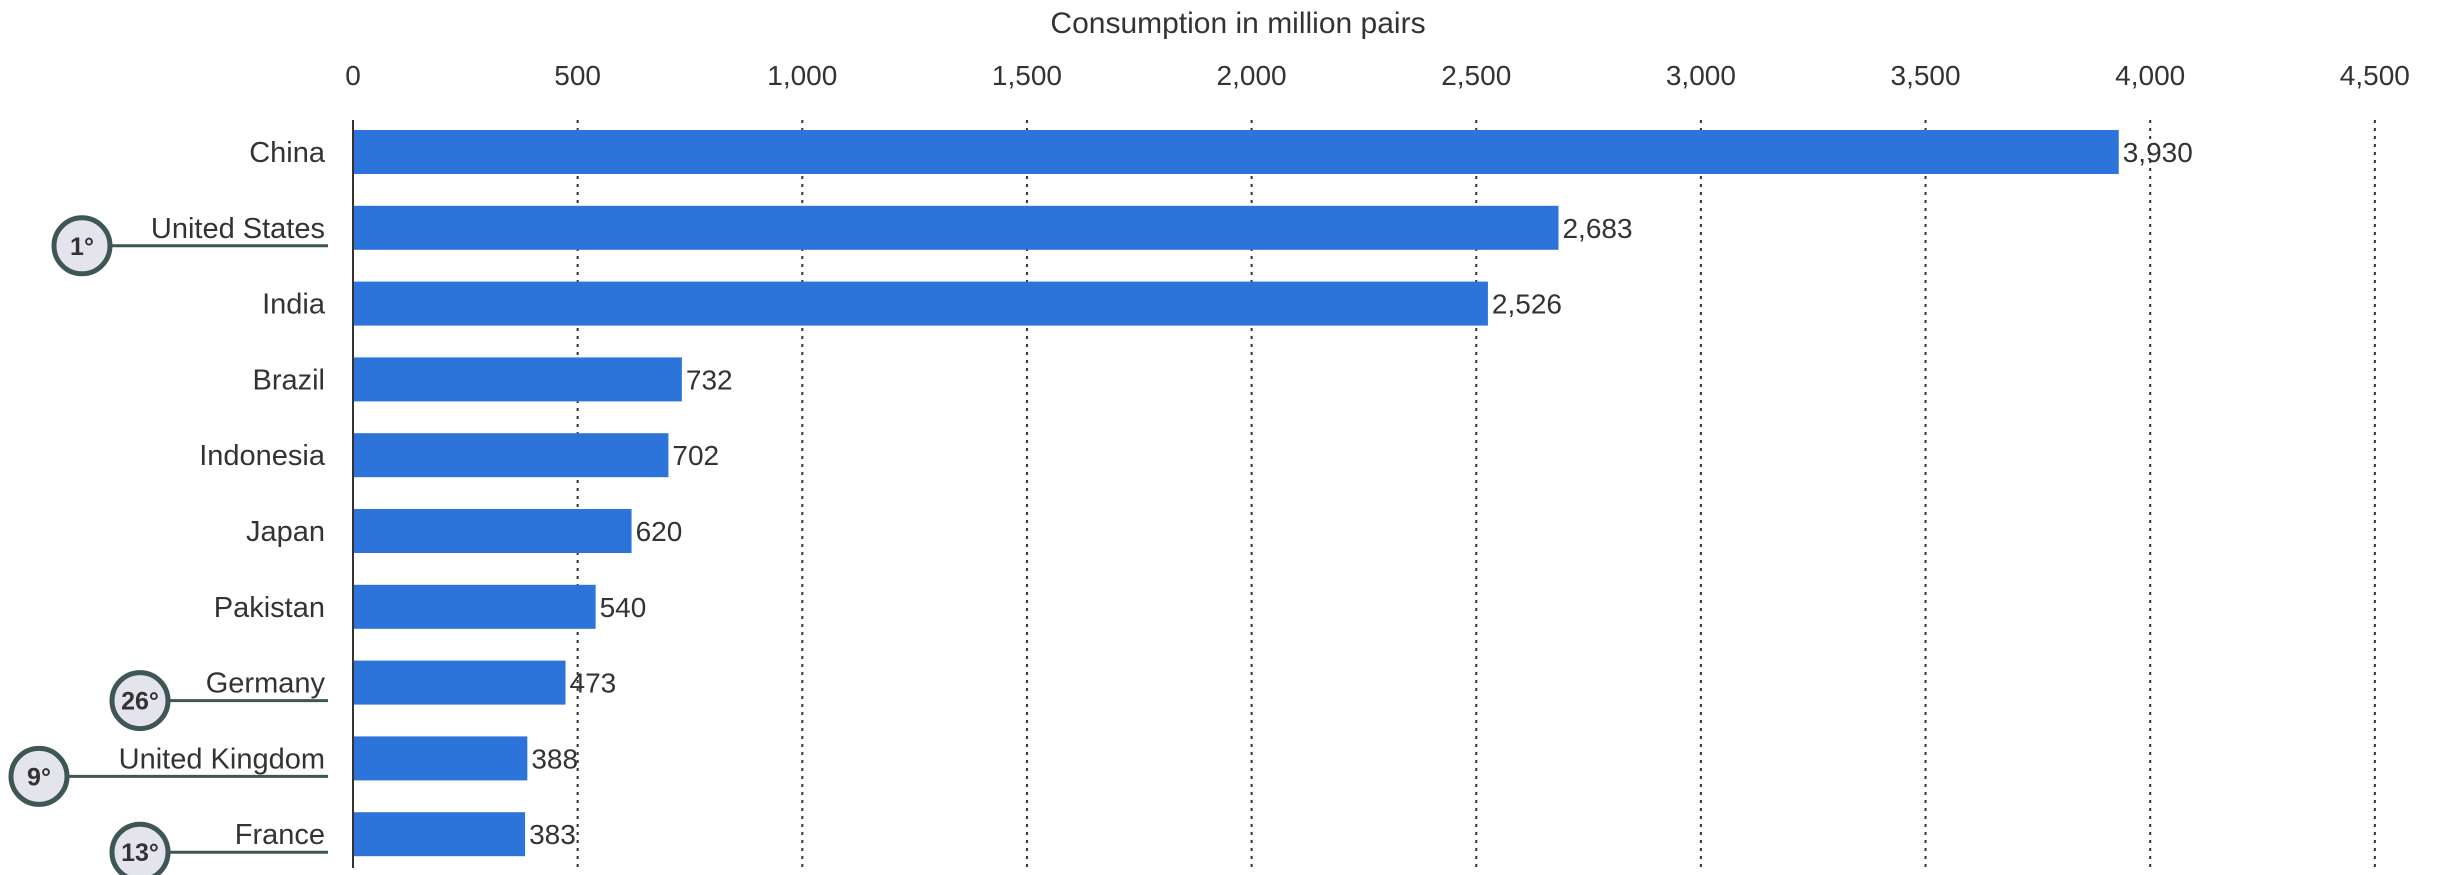 The image size is (2438, 875). What do you see at coordinates (577, 75) in the screenshot?
I see `x-tick-label: 500` at bounding box center [577, 75].